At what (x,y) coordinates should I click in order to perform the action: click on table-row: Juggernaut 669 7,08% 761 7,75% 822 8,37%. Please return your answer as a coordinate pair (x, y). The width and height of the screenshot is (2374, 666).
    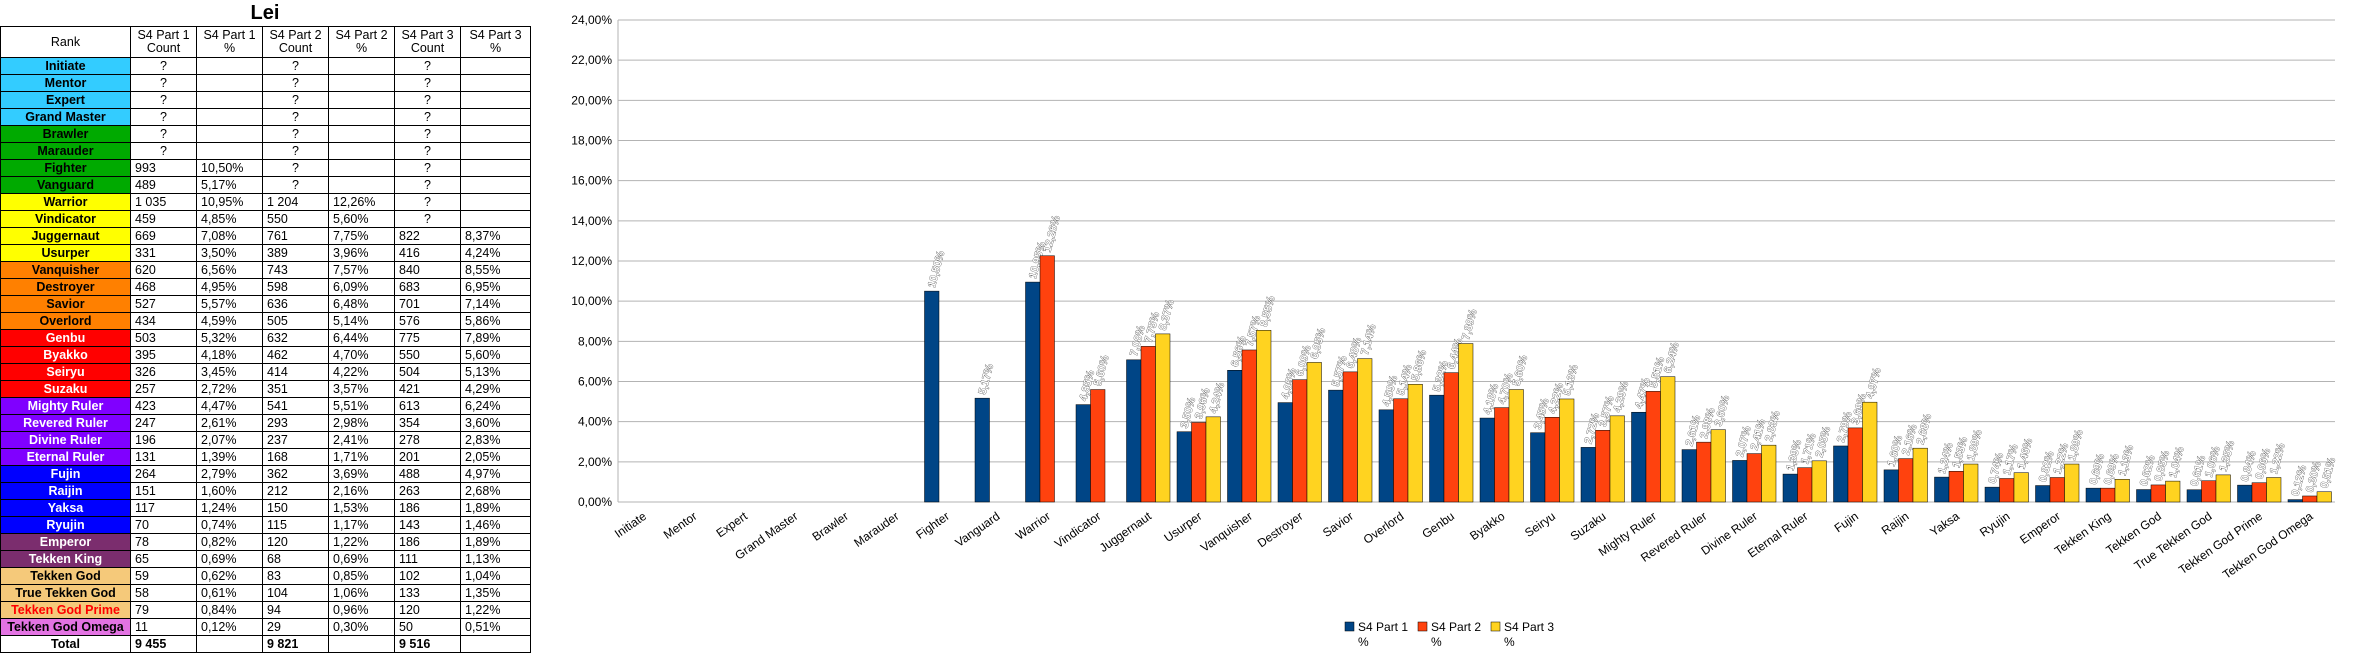
    Looking at the image, I should click on (265, 236).